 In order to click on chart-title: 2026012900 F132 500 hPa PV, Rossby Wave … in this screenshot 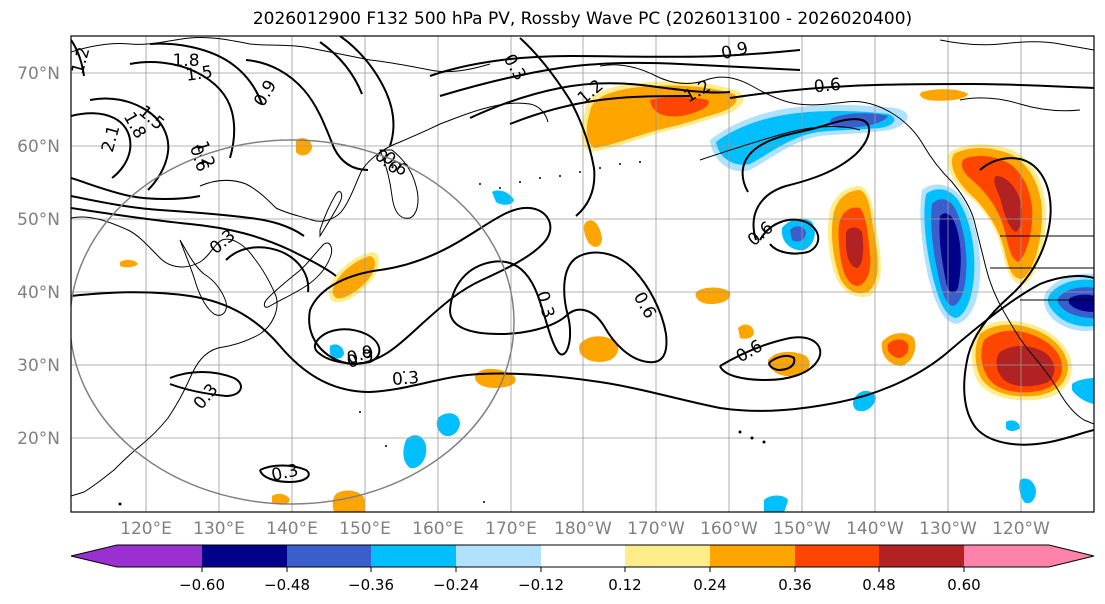, I will do `click(582, 19)`.